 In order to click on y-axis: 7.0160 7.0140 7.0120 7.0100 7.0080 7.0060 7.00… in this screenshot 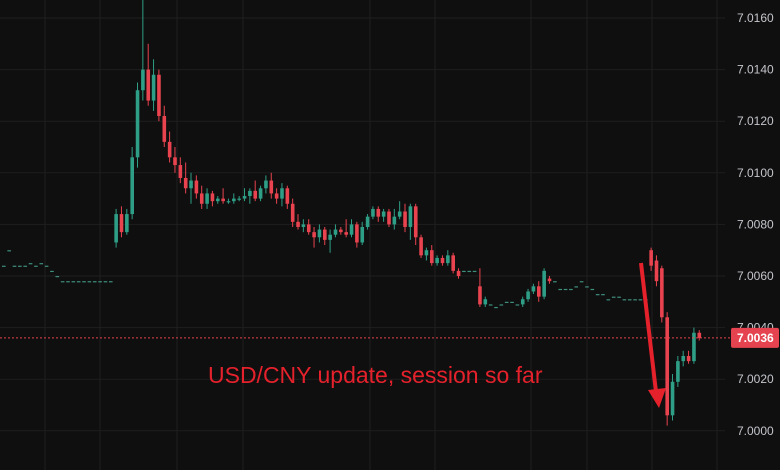, I will do `click(755, 224)`.